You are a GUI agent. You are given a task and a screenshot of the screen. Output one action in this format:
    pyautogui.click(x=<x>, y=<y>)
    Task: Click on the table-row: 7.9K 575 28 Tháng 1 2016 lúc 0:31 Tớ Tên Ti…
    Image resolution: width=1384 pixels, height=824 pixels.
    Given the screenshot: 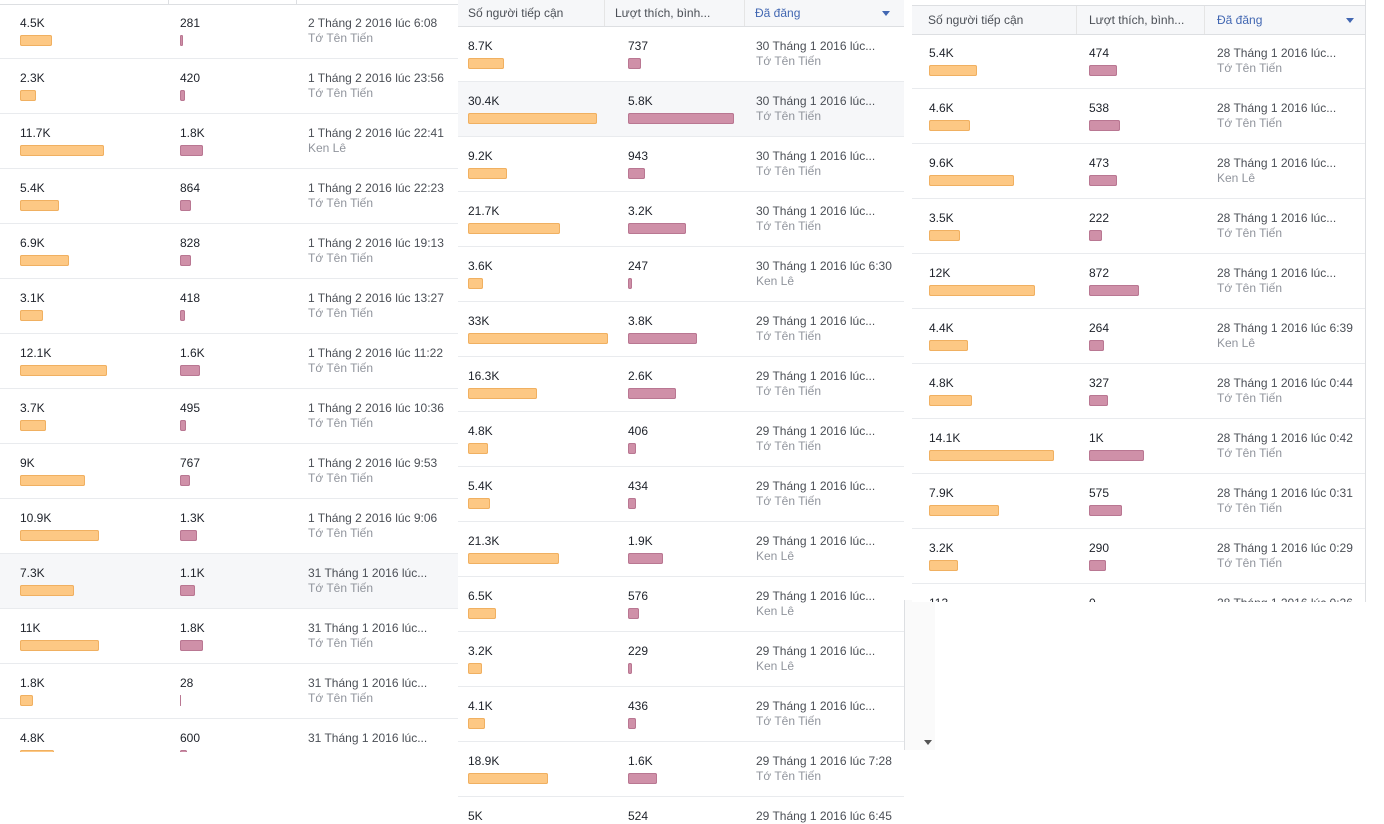 What is the action you would take?
    pyautogui.click(x=1138, y=501)
    